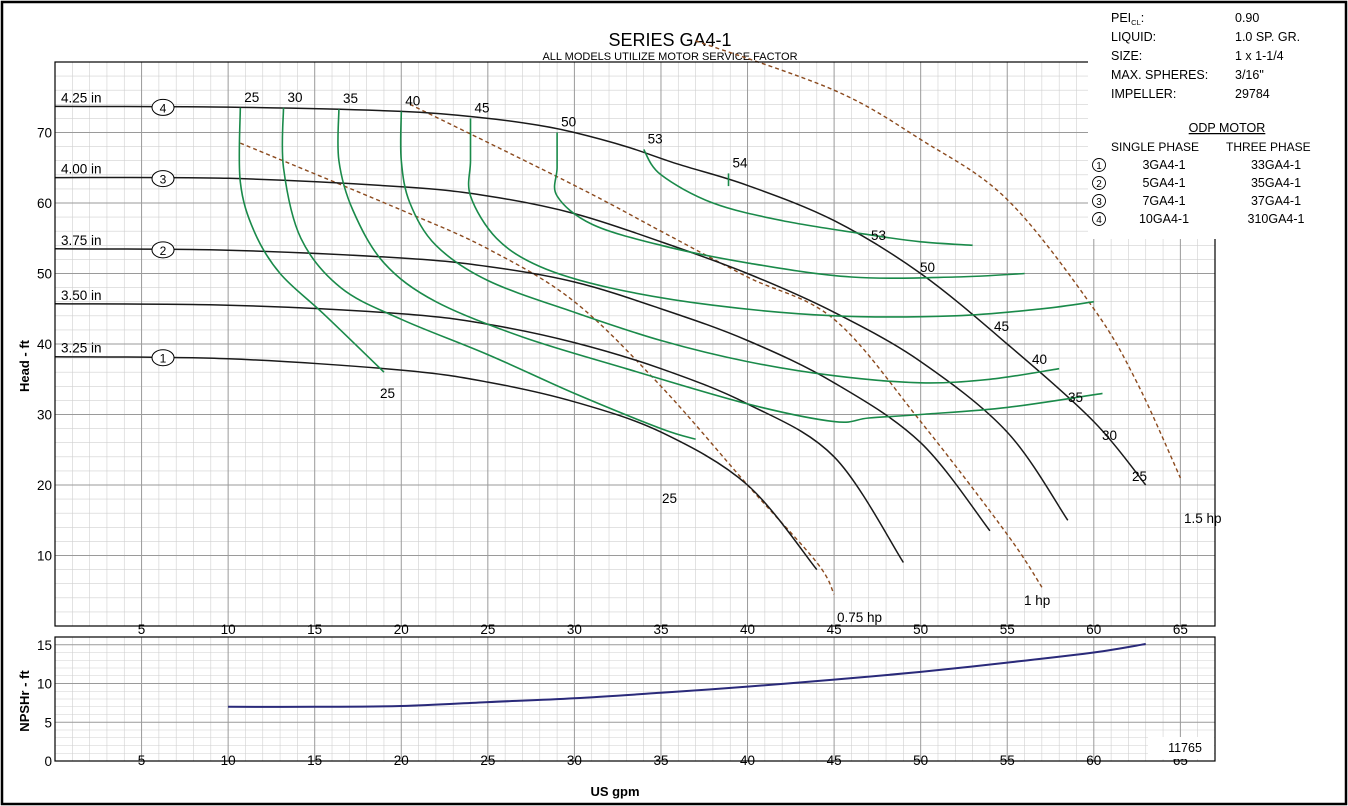  Describe the element at coordinates (401, 629) in the screenshot. I see `x-tick-label: 20` at that location.